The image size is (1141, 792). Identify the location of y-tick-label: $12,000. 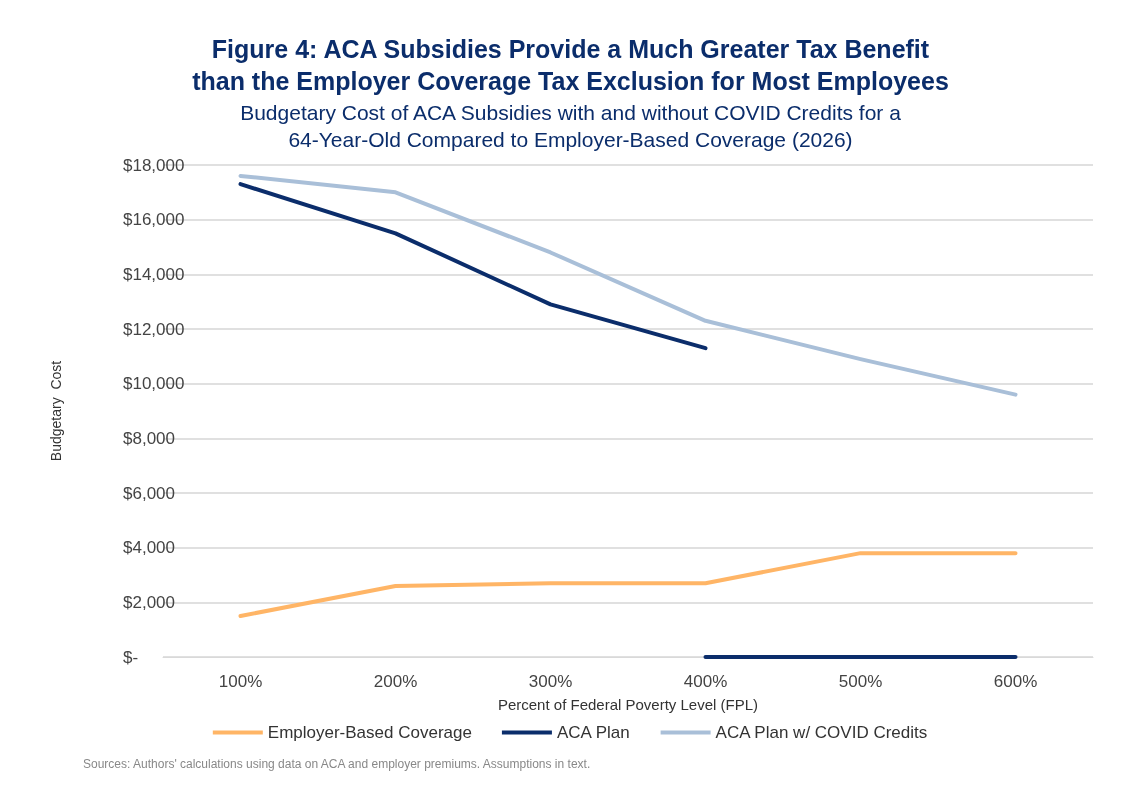
(154, 329).